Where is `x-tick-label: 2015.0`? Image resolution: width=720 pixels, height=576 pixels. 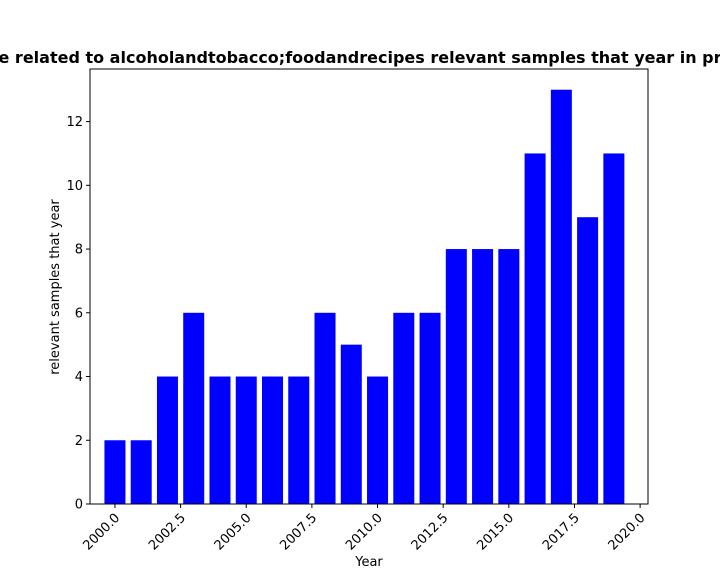 x-tick-label: 2015.0 is located at coordinates (495, 532).